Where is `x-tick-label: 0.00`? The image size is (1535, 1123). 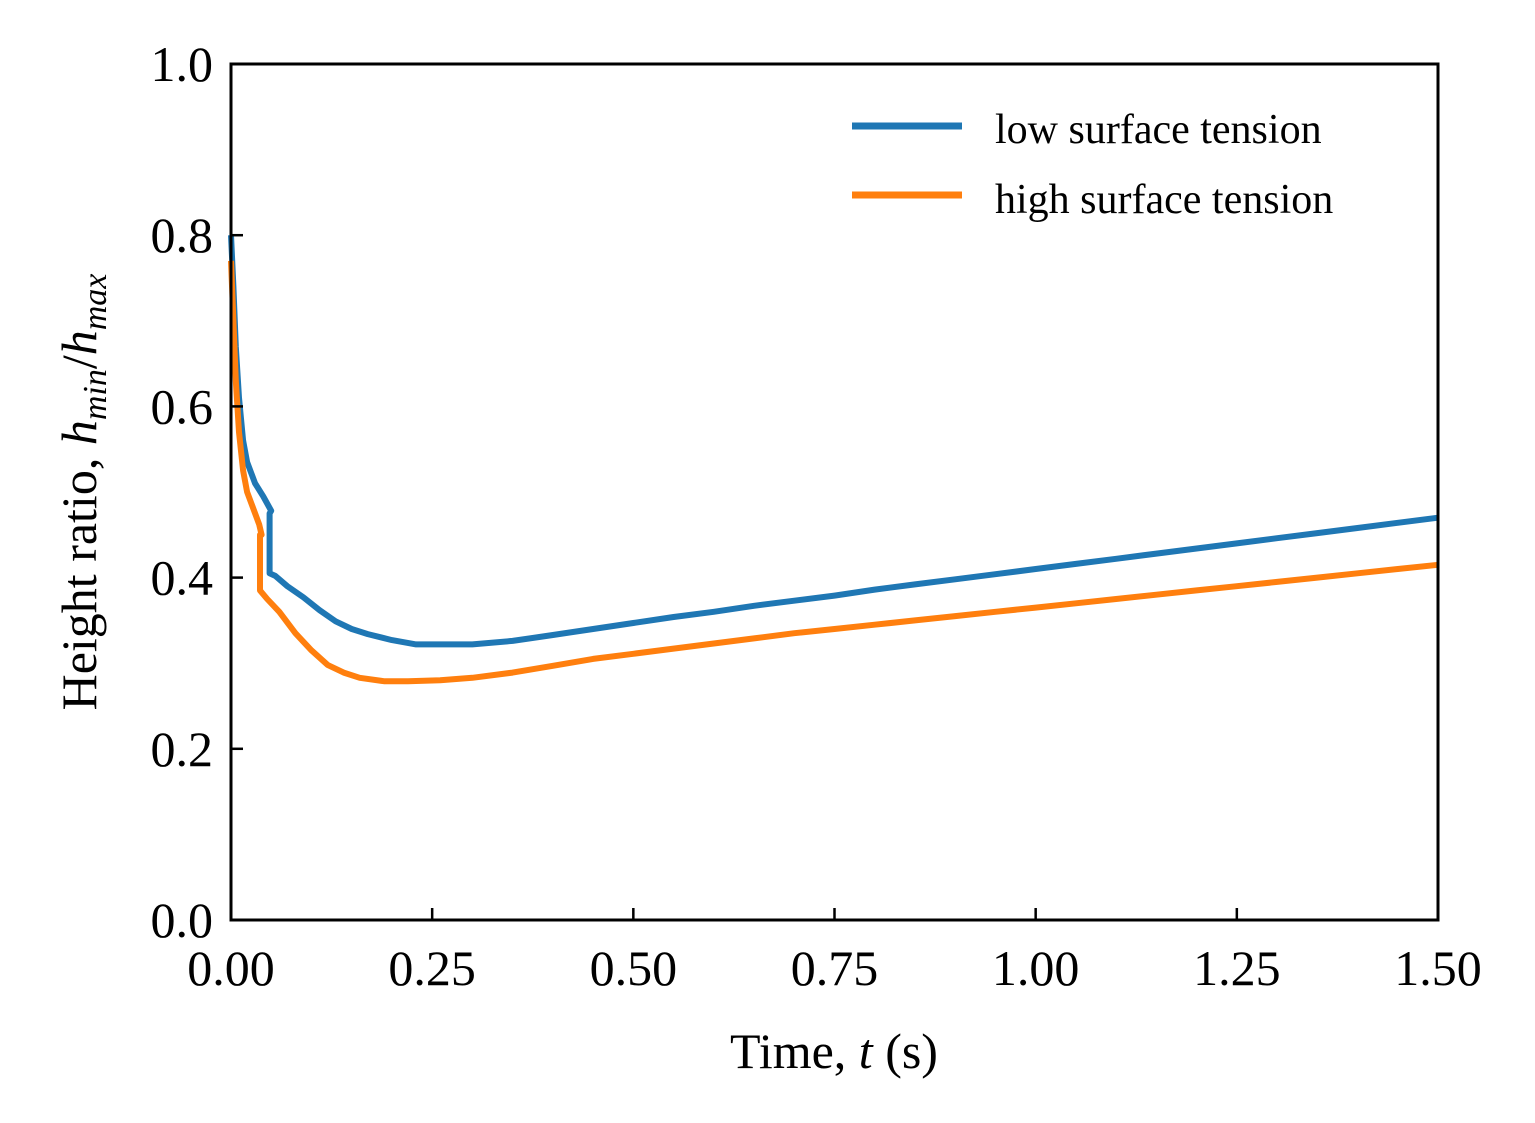
x-tick-label: 0.00 is located at coordinates (231, 968).